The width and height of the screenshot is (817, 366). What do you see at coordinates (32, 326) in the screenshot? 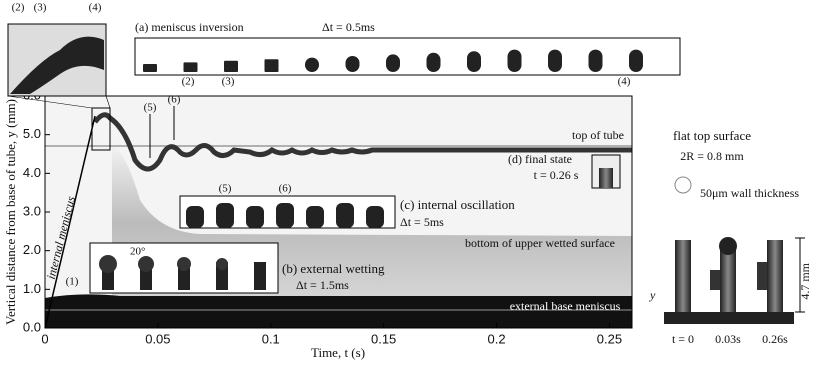
I see `y-tick-label: 0.0` at bounding box center [32, 326].